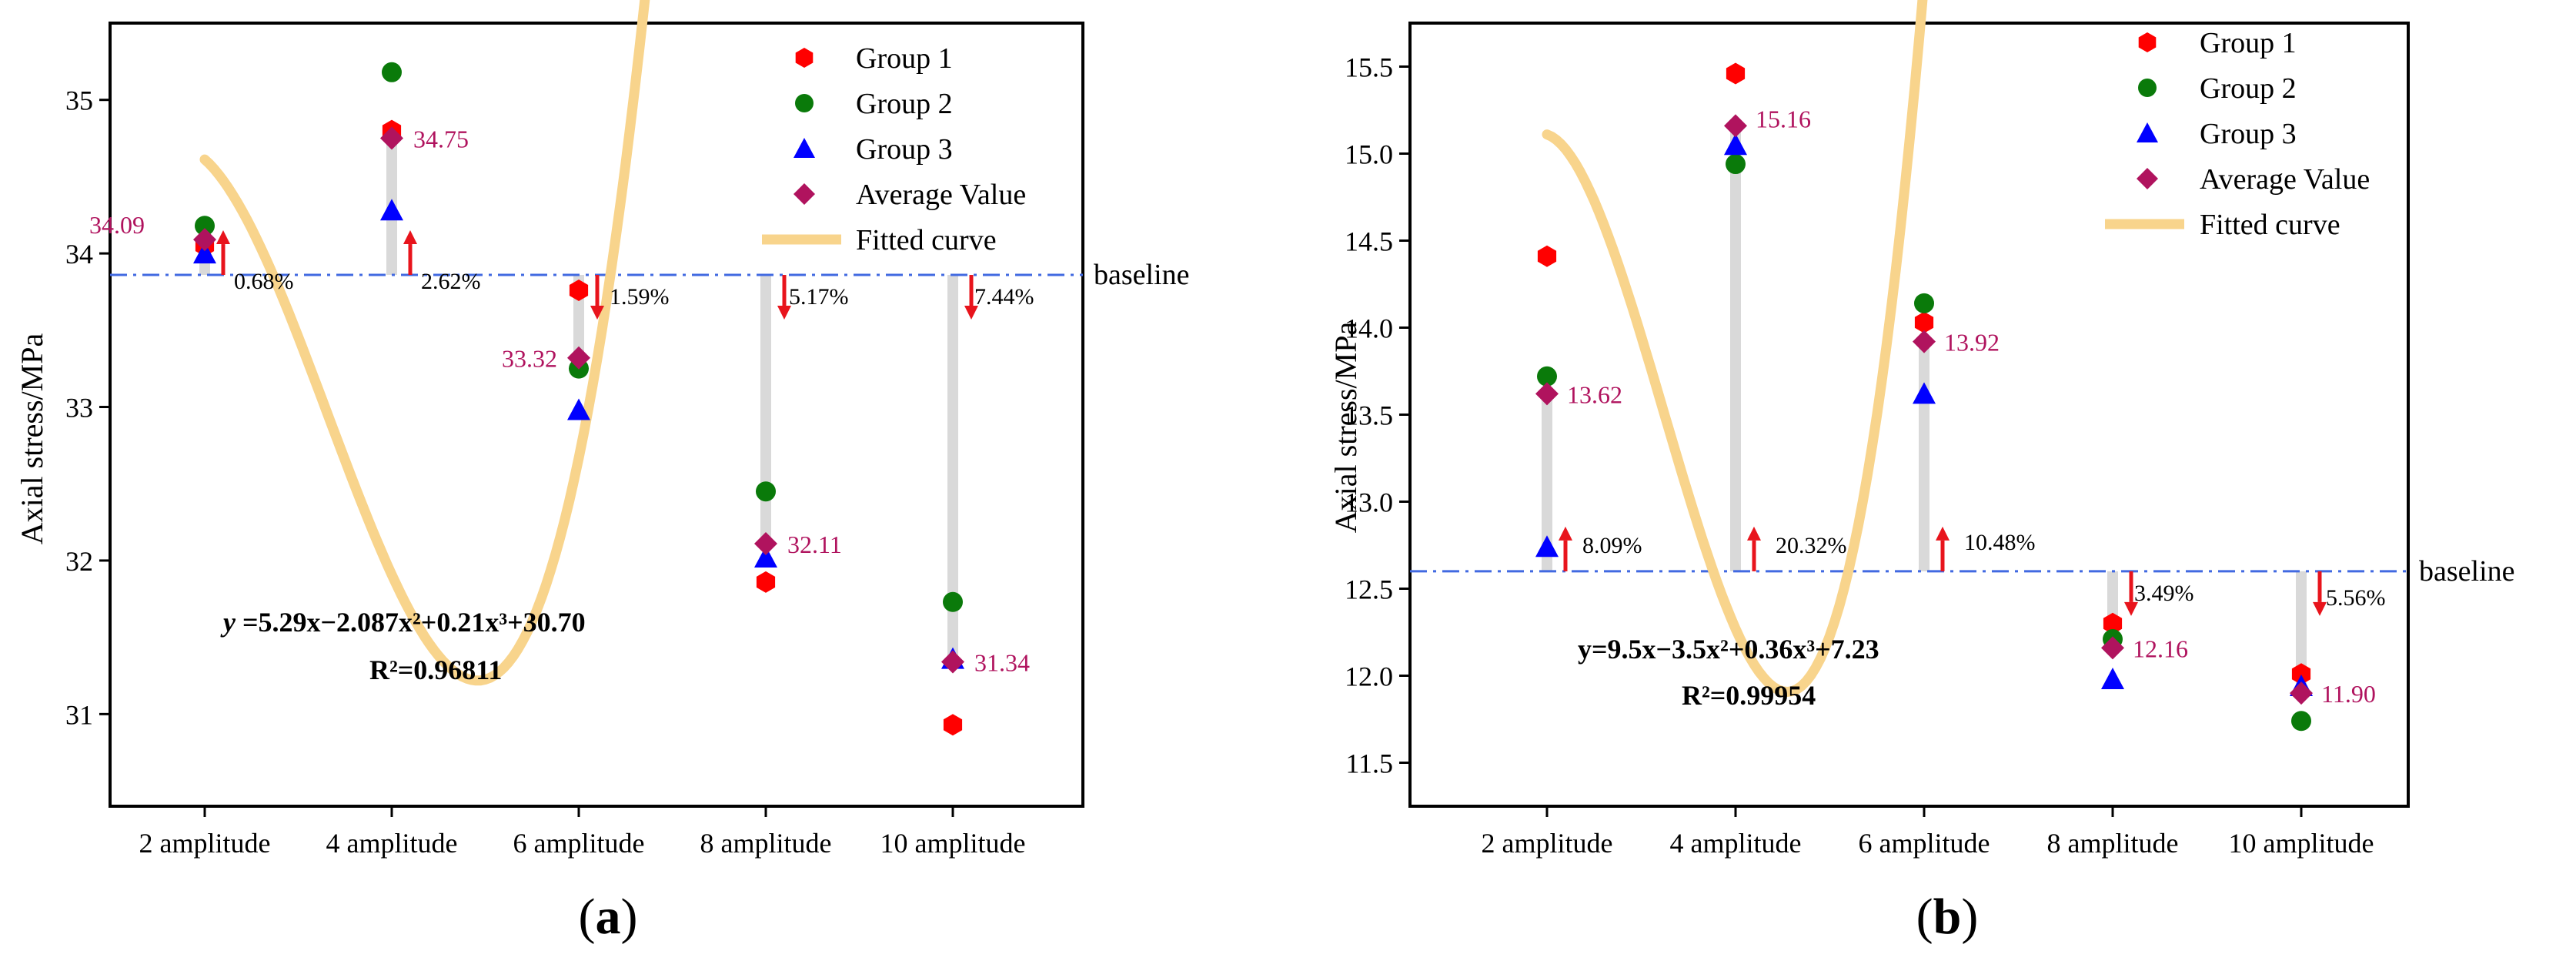  Describe the element at coordinates (79, 100) in the screenshot. I see `y-tick-label: 35` at that location.